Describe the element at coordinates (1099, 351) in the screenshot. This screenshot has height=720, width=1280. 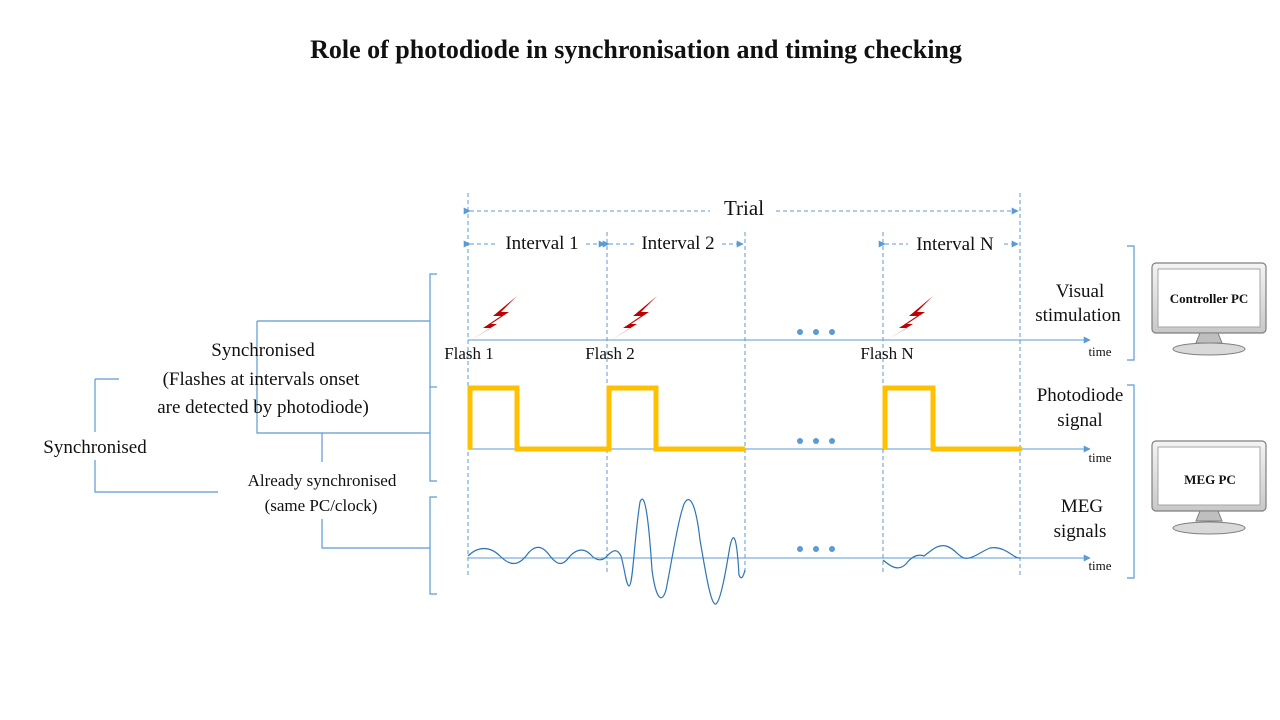
I see `visual-time-label: time` at that location.